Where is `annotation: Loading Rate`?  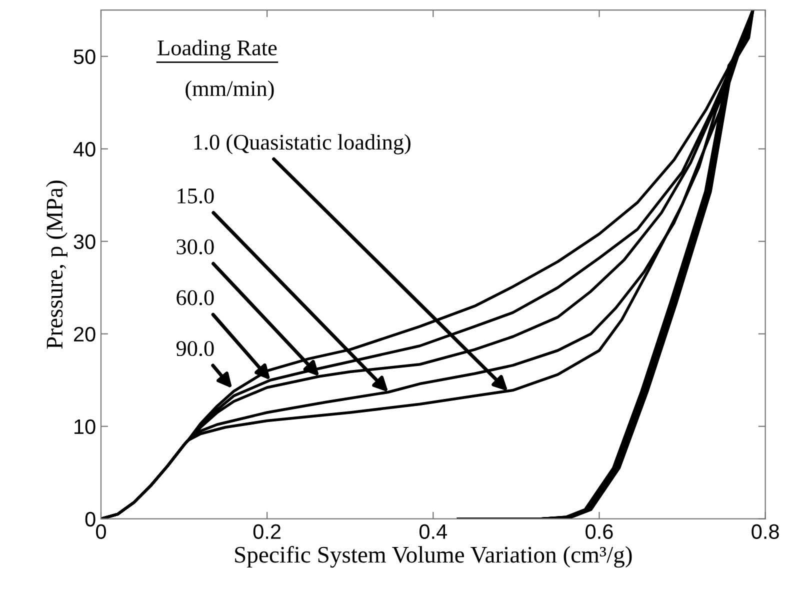 annotation: Loading Rate is located at coordinates (217, 50).